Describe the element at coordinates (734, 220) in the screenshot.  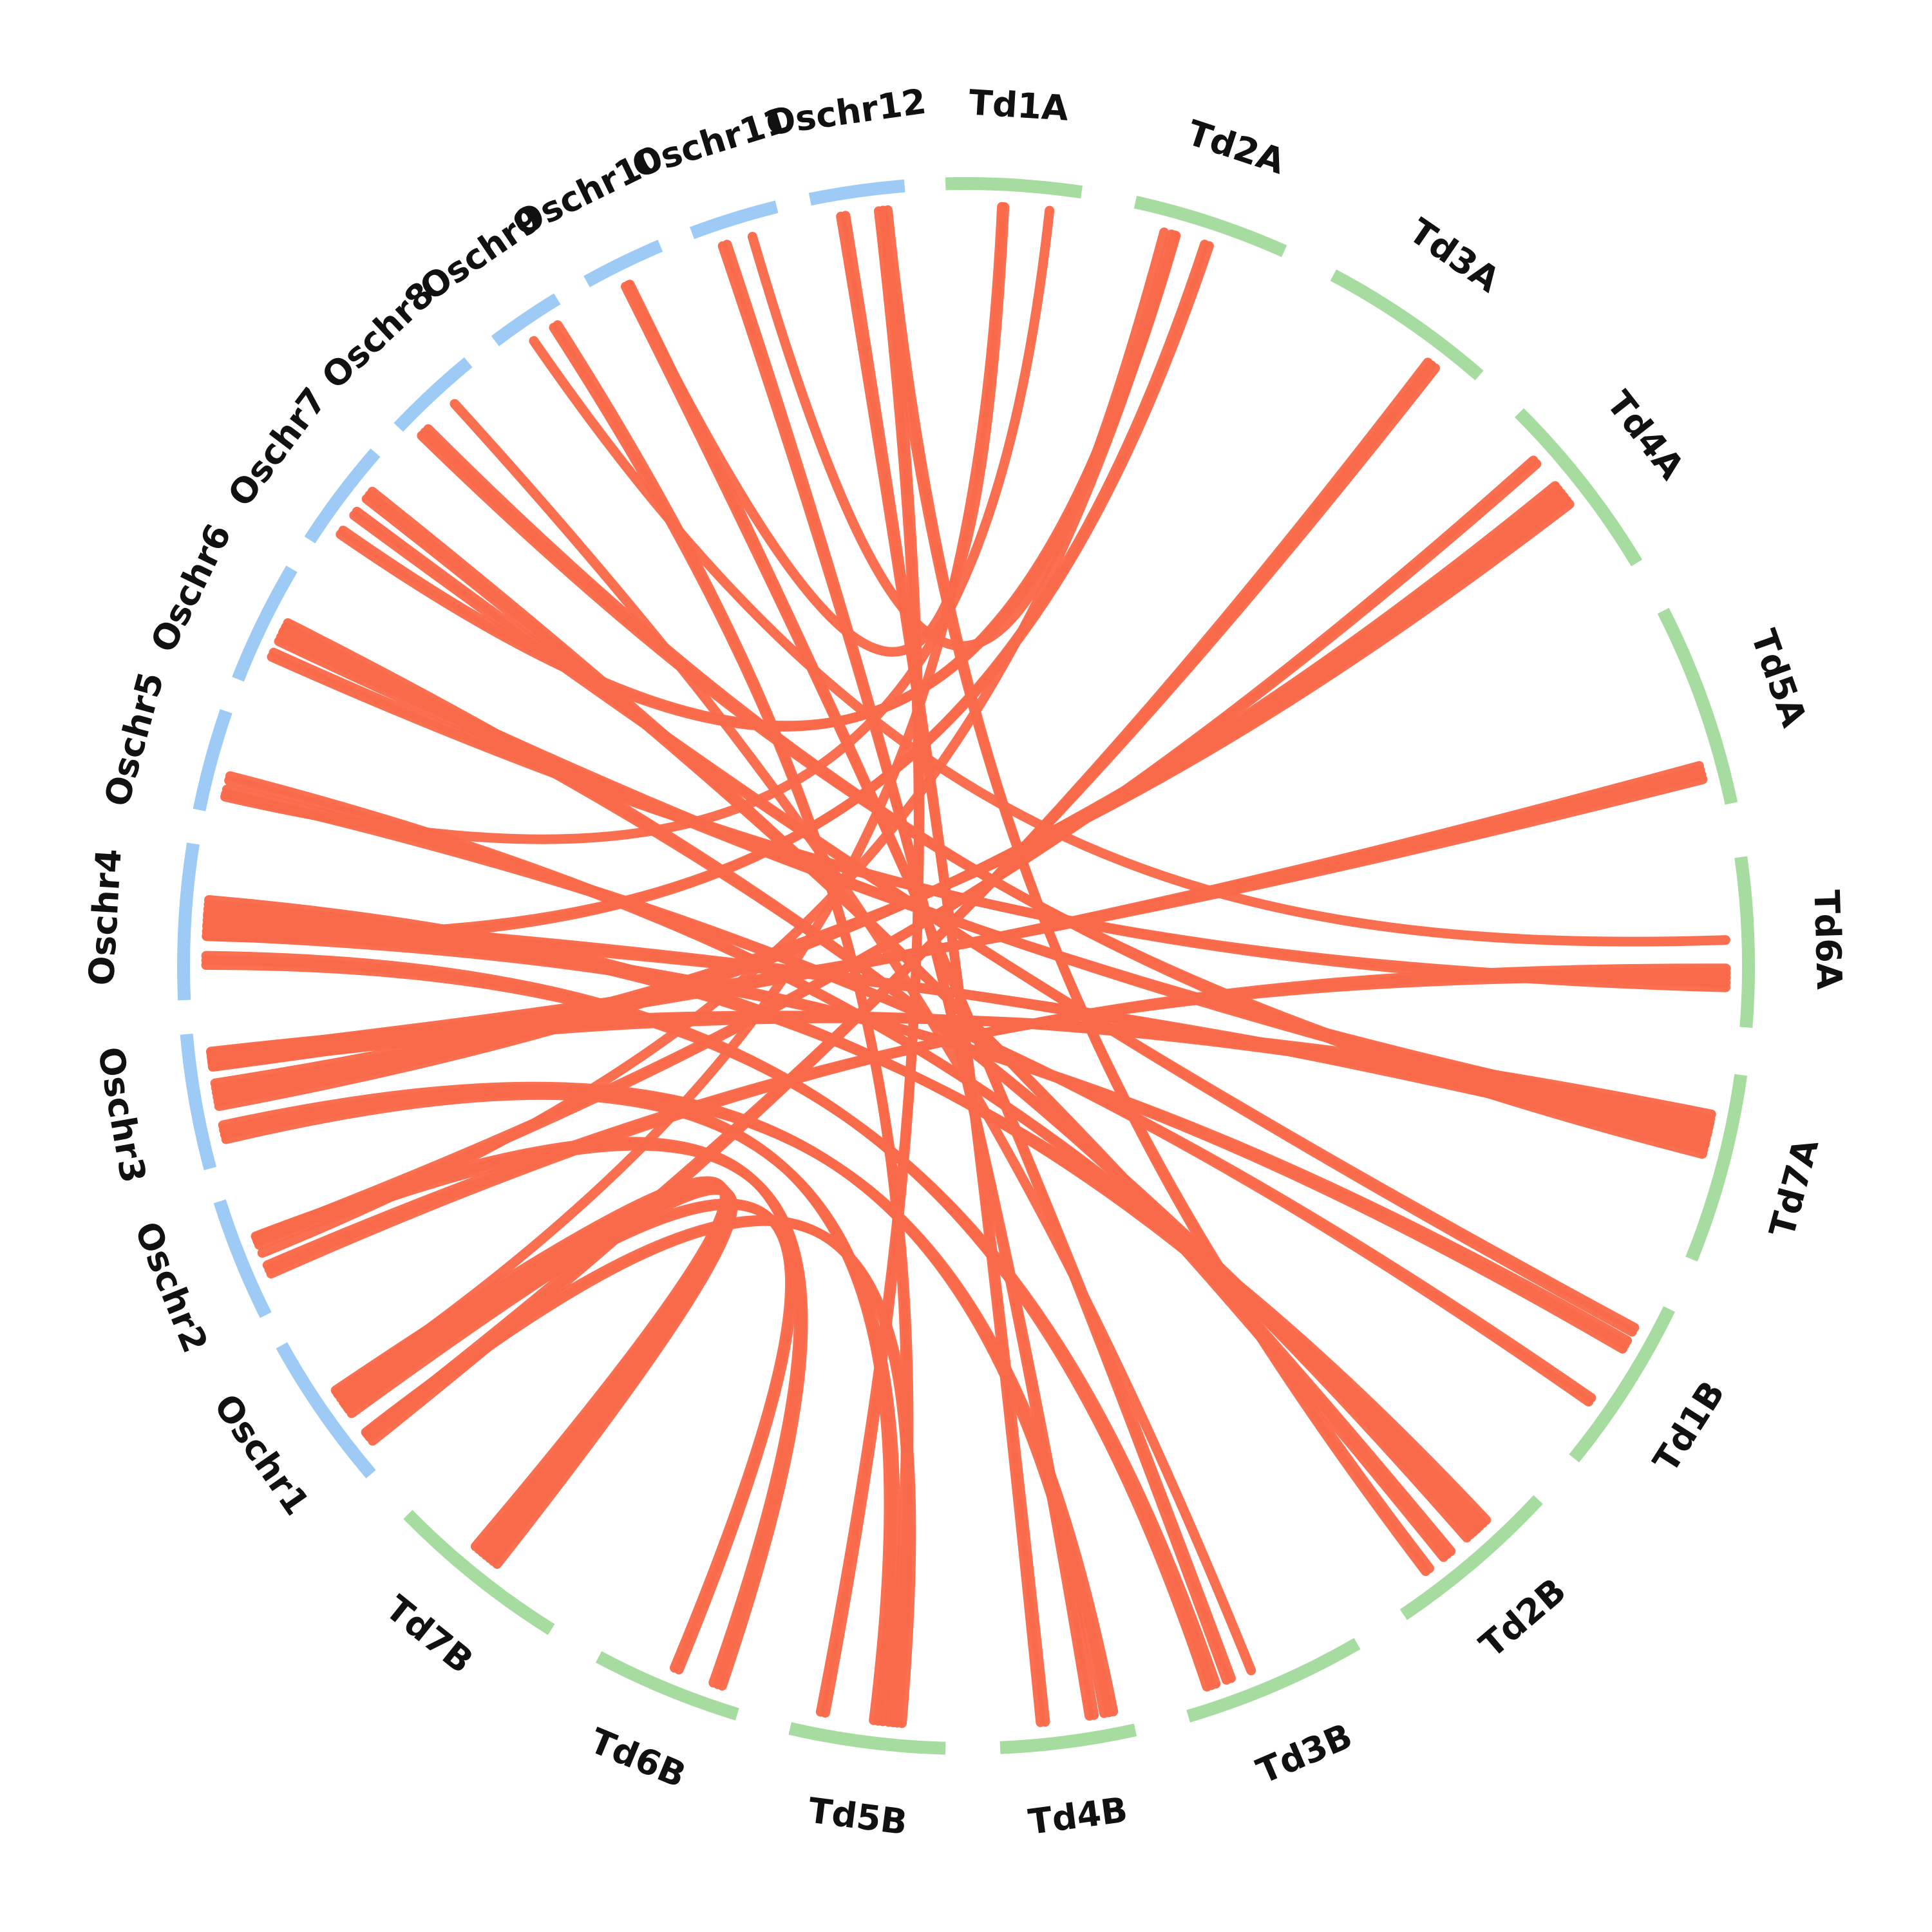
I see `chromosome-arc-oschr11` at that location.